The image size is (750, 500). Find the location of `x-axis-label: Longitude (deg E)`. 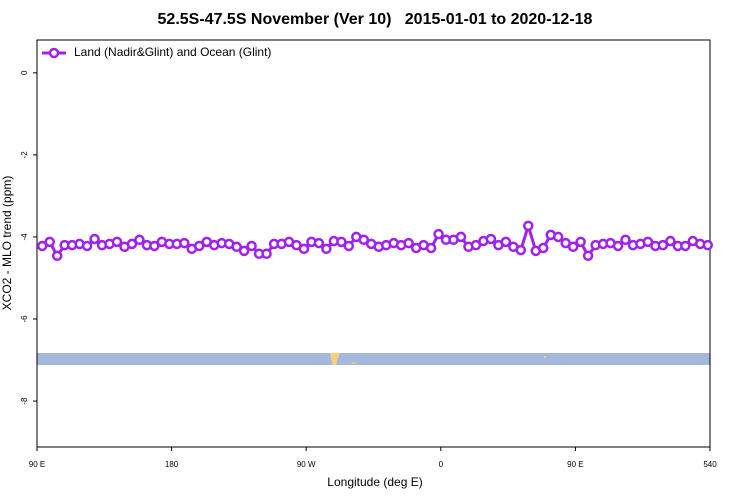

x-axis-label: Longitude (deg E) is located at coordinates (374, 482).